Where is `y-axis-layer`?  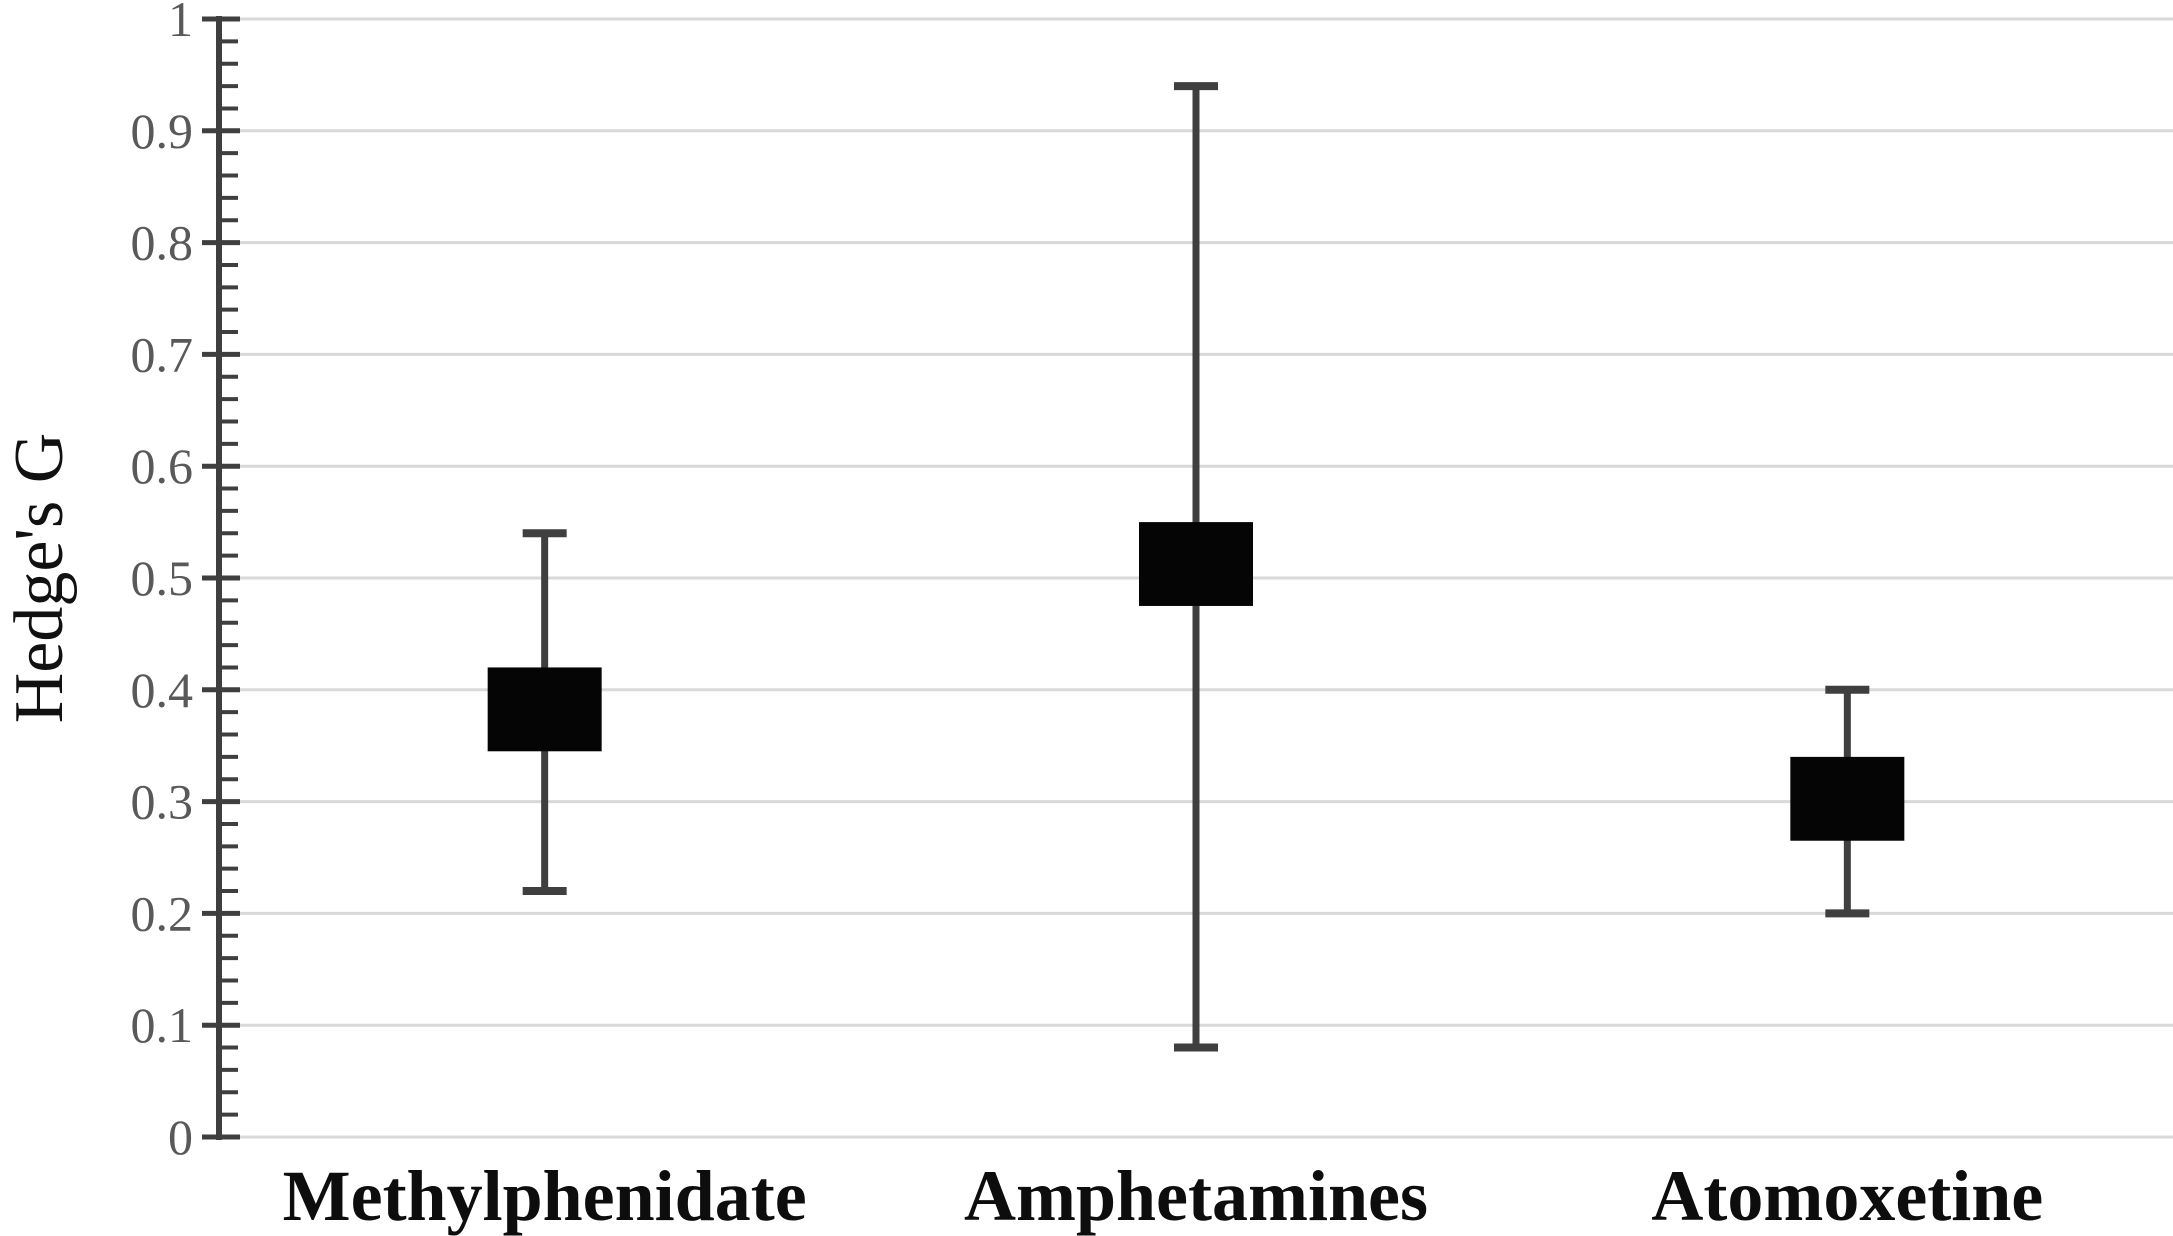
y-axis-layer is located at coordinates (221, 578).